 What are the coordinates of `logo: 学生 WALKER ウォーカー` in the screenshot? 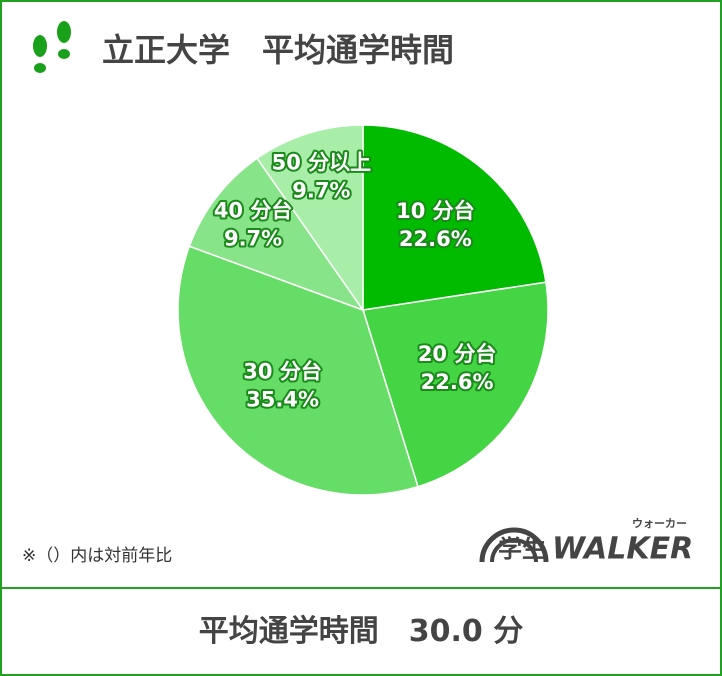 It's located at (586, 542).